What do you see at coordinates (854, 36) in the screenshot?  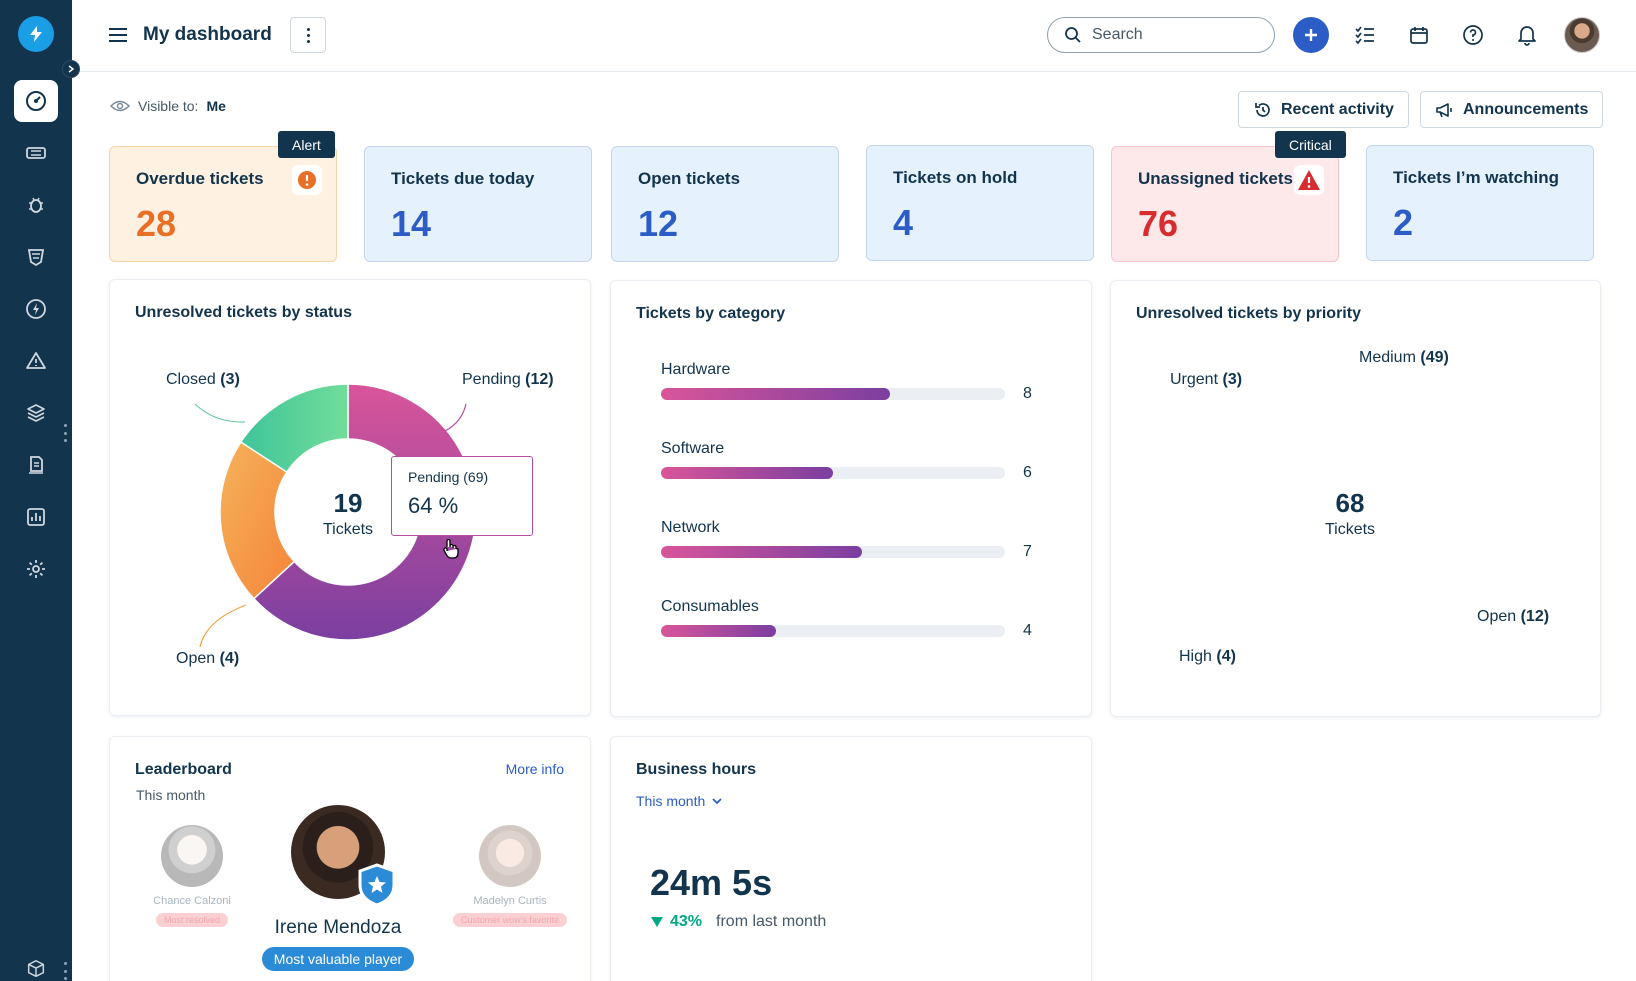 I see `top-header: My dashboard Search` at bounding box center [854, 36].